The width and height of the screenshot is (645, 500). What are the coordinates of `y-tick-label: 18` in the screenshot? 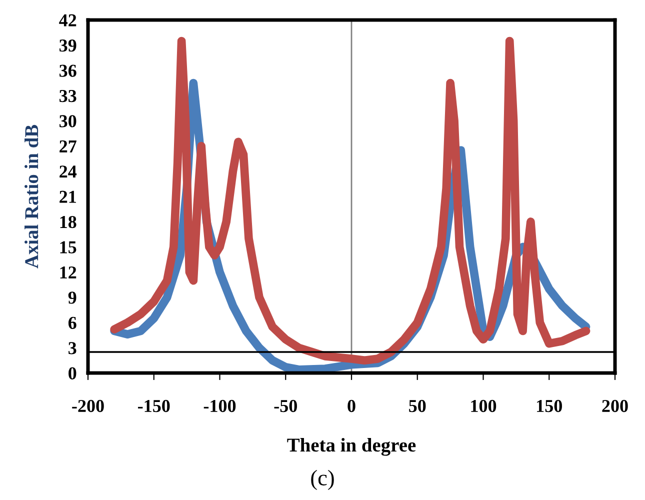 It's located at (68, 222).